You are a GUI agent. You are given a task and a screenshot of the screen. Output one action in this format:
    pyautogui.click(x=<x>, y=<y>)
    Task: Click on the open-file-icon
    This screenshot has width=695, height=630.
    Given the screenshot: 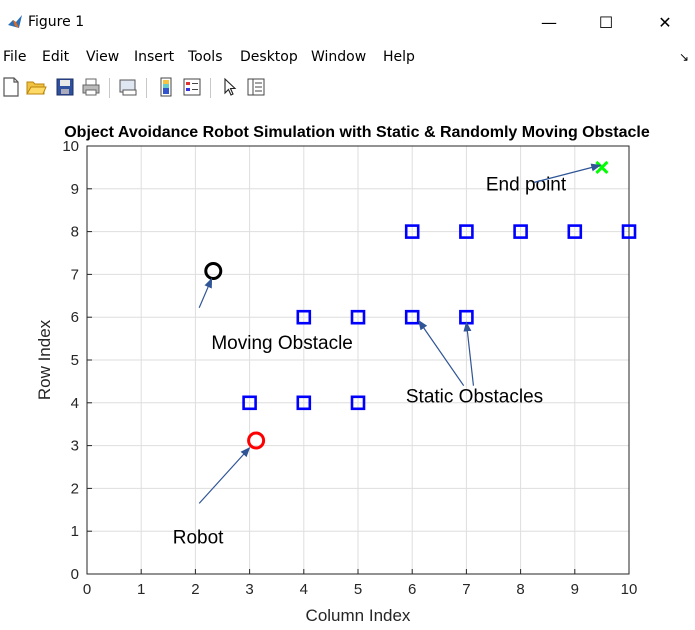 What is the action you would take?
    pyautogui.click(x=36, y=87)
    